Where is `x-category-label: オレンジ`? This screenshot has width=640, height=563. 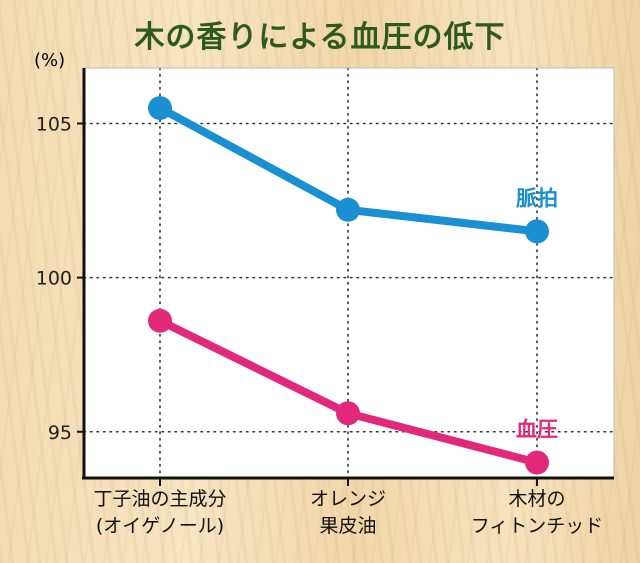 x-category-label: オレンジ is located at coordinates (348, 499).